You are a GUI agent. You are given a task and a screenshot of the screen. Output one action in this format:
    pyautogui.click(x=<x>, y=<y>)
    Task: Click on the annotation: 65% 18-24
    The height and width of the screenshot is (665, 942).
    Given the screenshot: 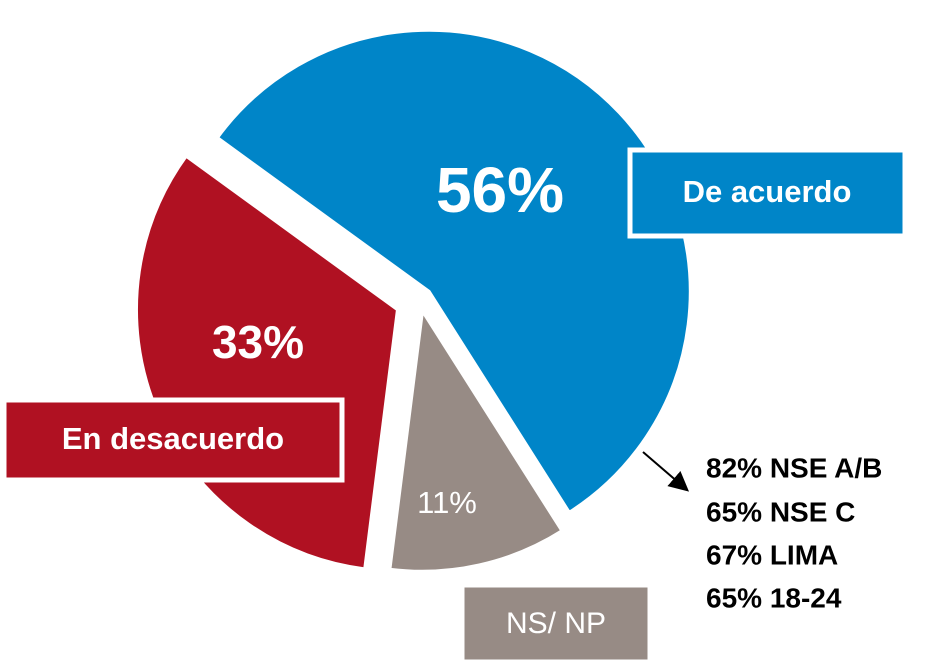 What is the action you would take?
    pyautogui.click(x=774, y=597)
    